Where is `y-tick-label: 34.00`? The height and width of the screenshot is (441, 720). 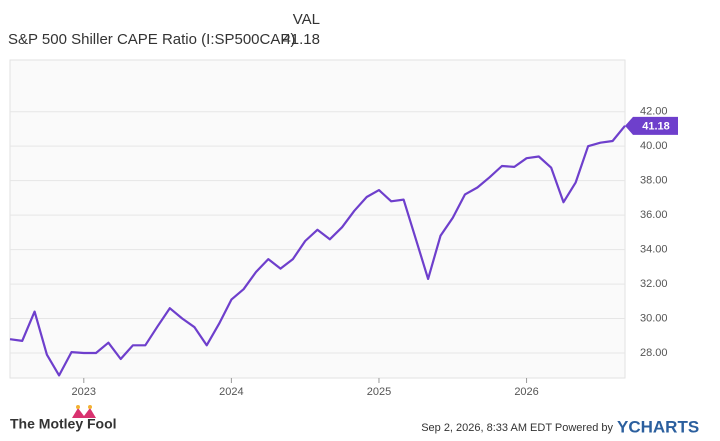
y-tick-label: 34.00 is located at coordinates (654, 249).